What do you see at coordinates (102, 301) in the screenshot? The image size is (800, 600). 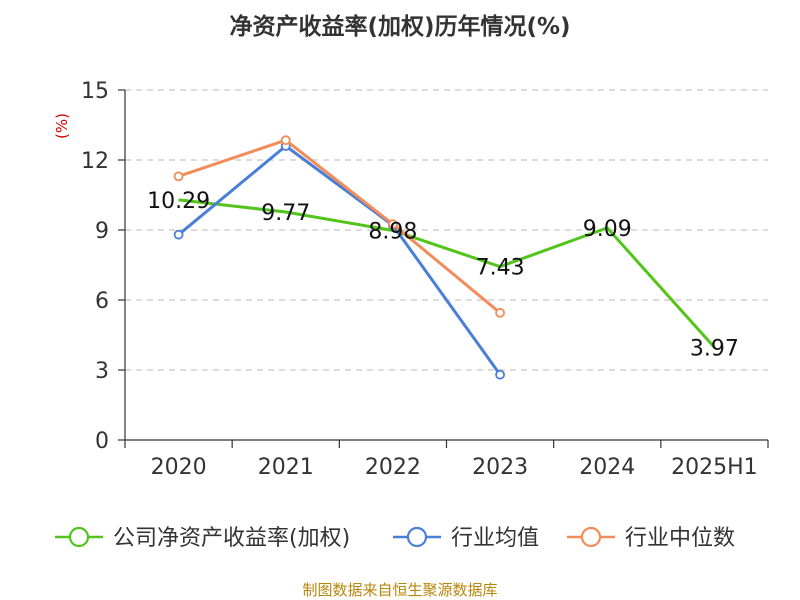 I see `y-tick-label: 6` at bounding box center [102, 301].